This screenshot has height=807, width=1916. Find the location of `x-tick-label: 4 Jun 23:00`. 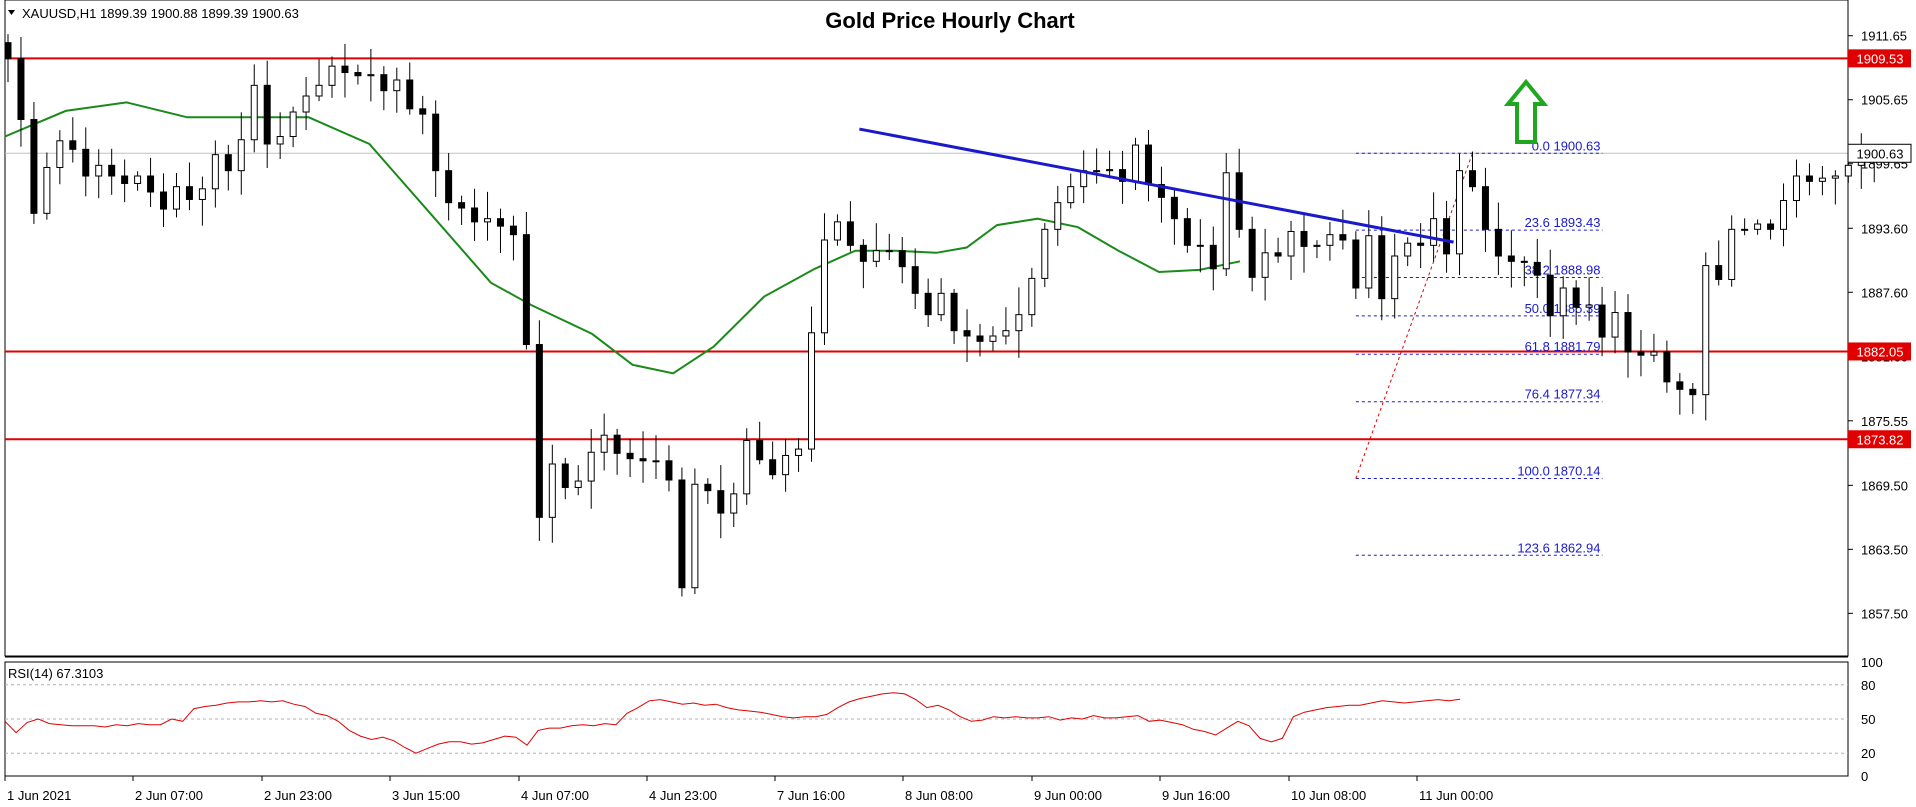

x-tick-label: 4 Jun 23:00 is located at coordinates (683, 795).